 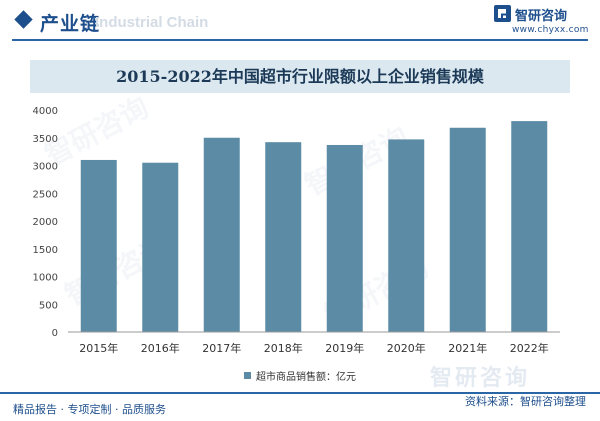 What do you see at coordinates (48, 305) in the screenshot?
I see `y-tick-label: 500` at bounding box center [48, 305].